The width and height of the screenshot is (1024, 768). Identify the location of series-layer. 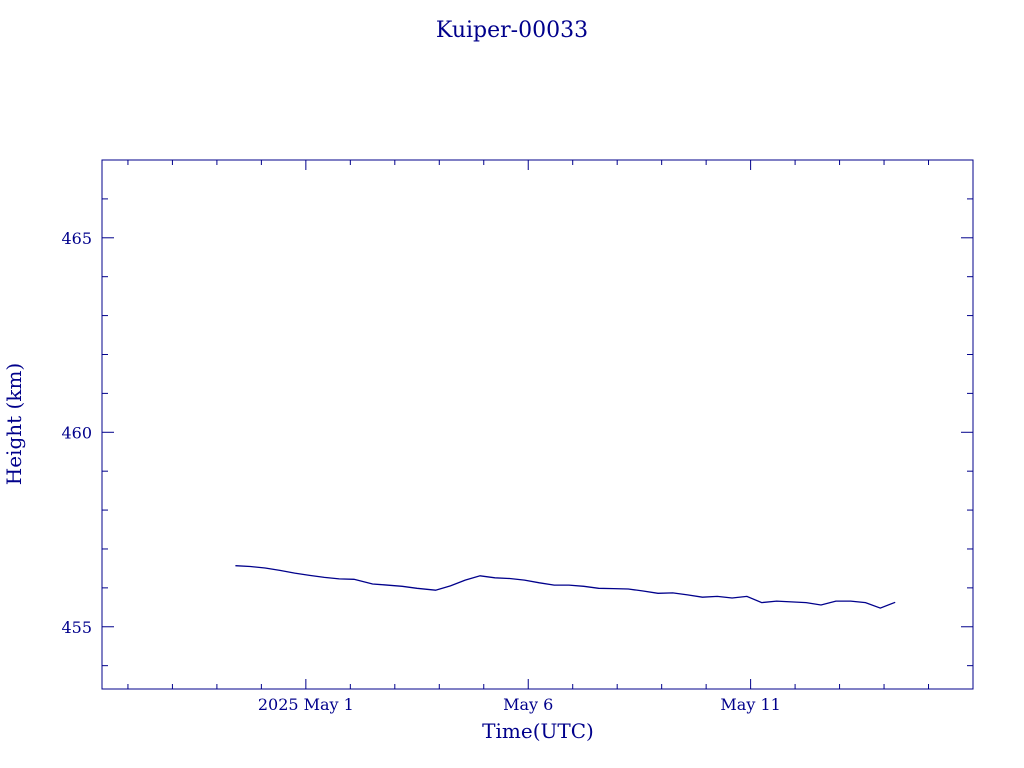
(565, 587).